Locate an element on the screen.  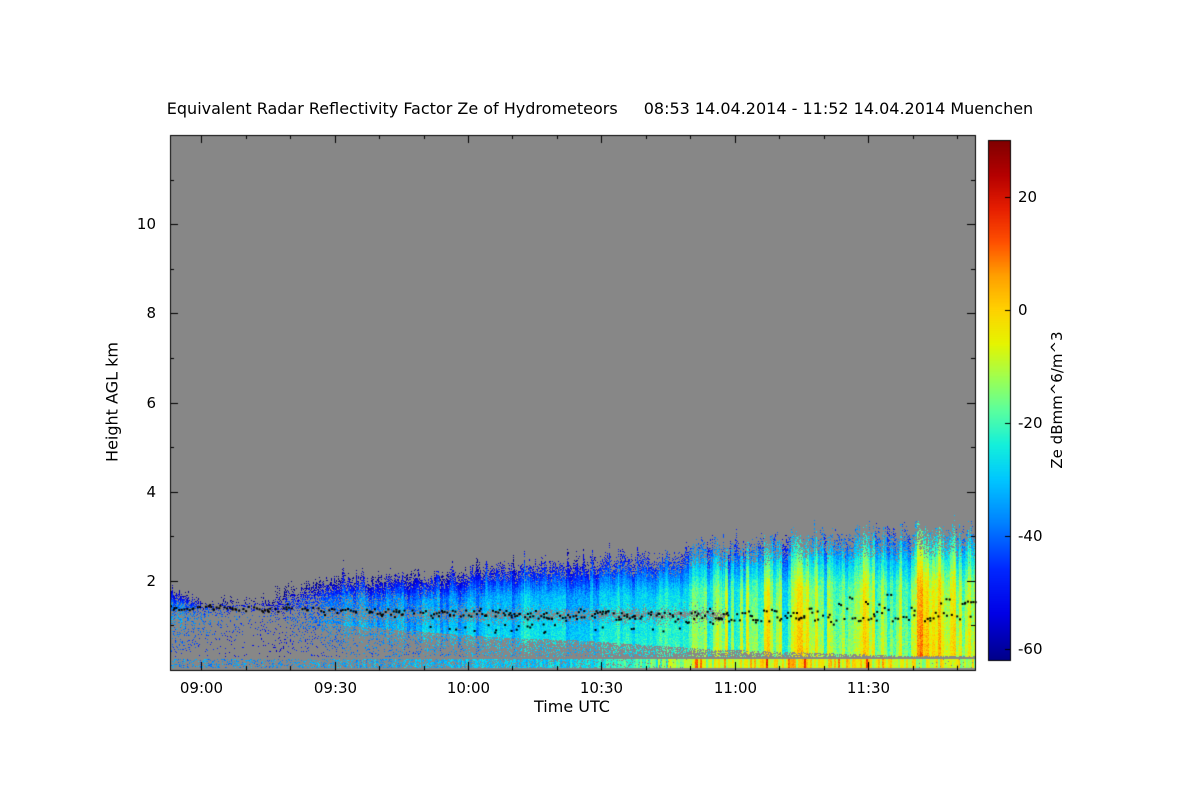
x-tick-label: 11:00 is located at coordinates (735, 688).